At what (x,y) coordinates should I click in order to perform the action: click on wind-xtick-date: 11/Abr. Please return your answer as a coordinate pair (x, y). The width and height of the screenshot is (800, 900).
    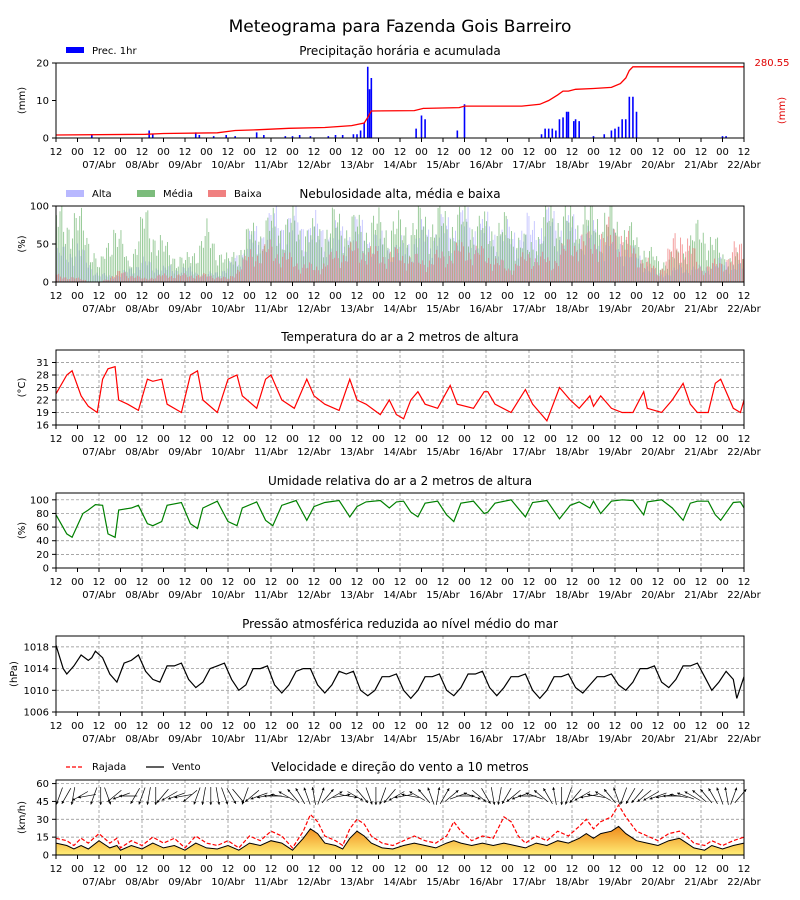
    Looking at the image, I should click on (271, 882).